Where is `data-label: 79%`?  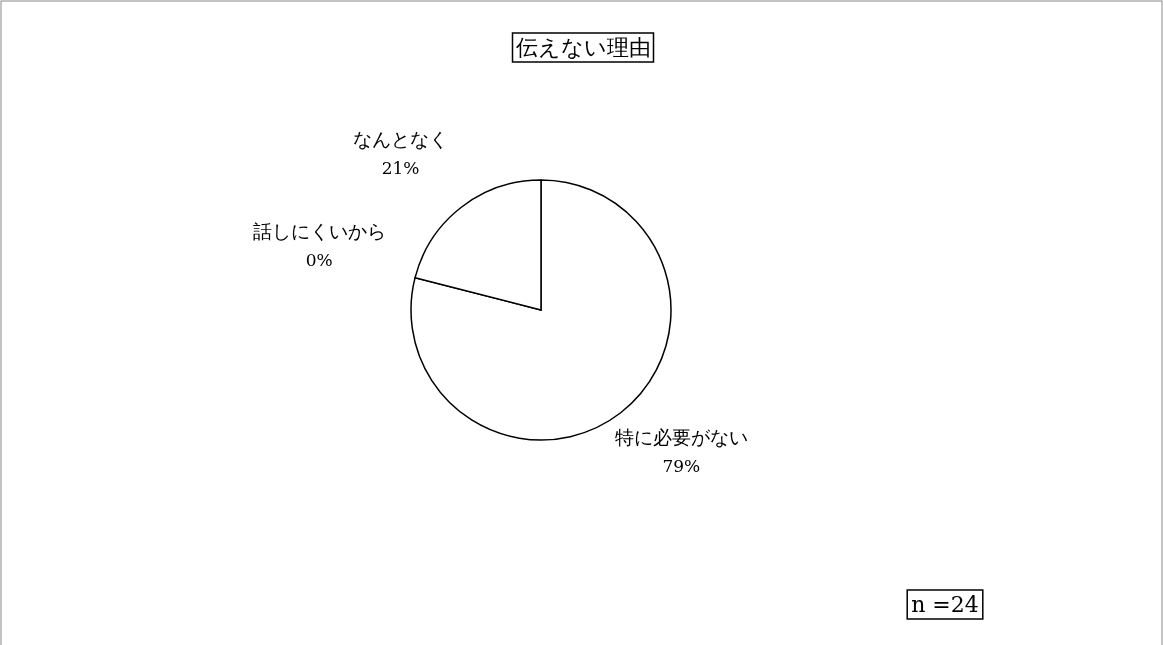 data-label: 79% is located at coordinates (681, 465).